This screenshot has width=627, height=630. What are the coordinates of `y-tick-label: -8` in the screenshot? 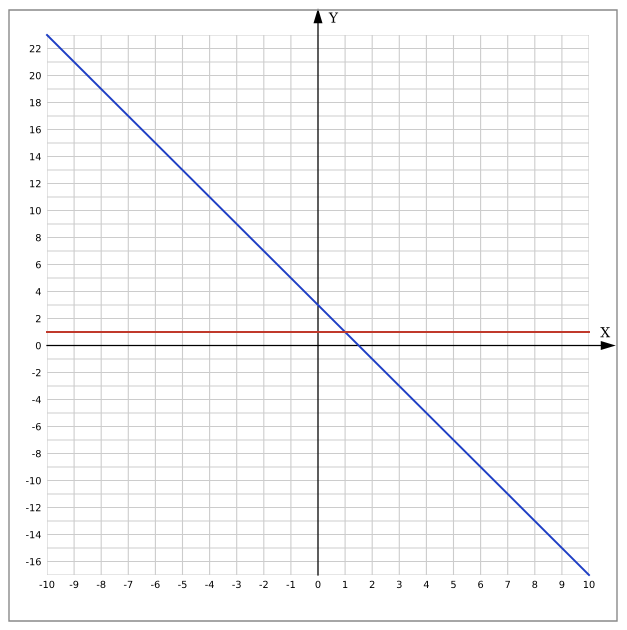 It's located at (36, 454).